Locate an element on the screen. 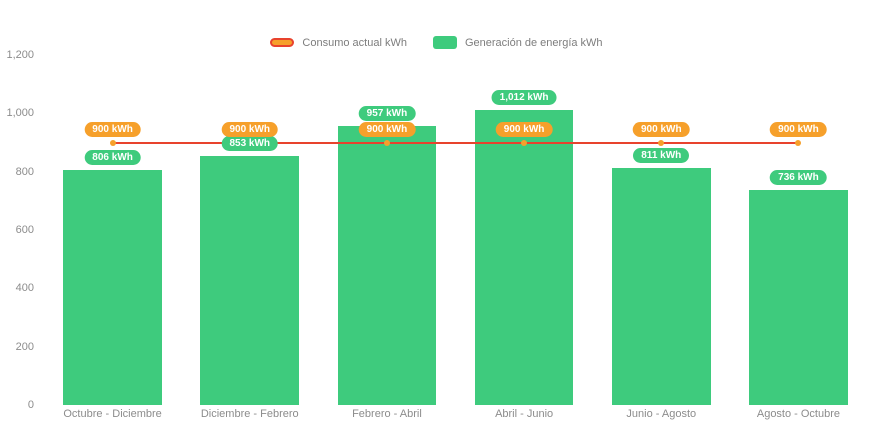  generation-value-badge: 957 kWh is located at coordinates (387, 113).